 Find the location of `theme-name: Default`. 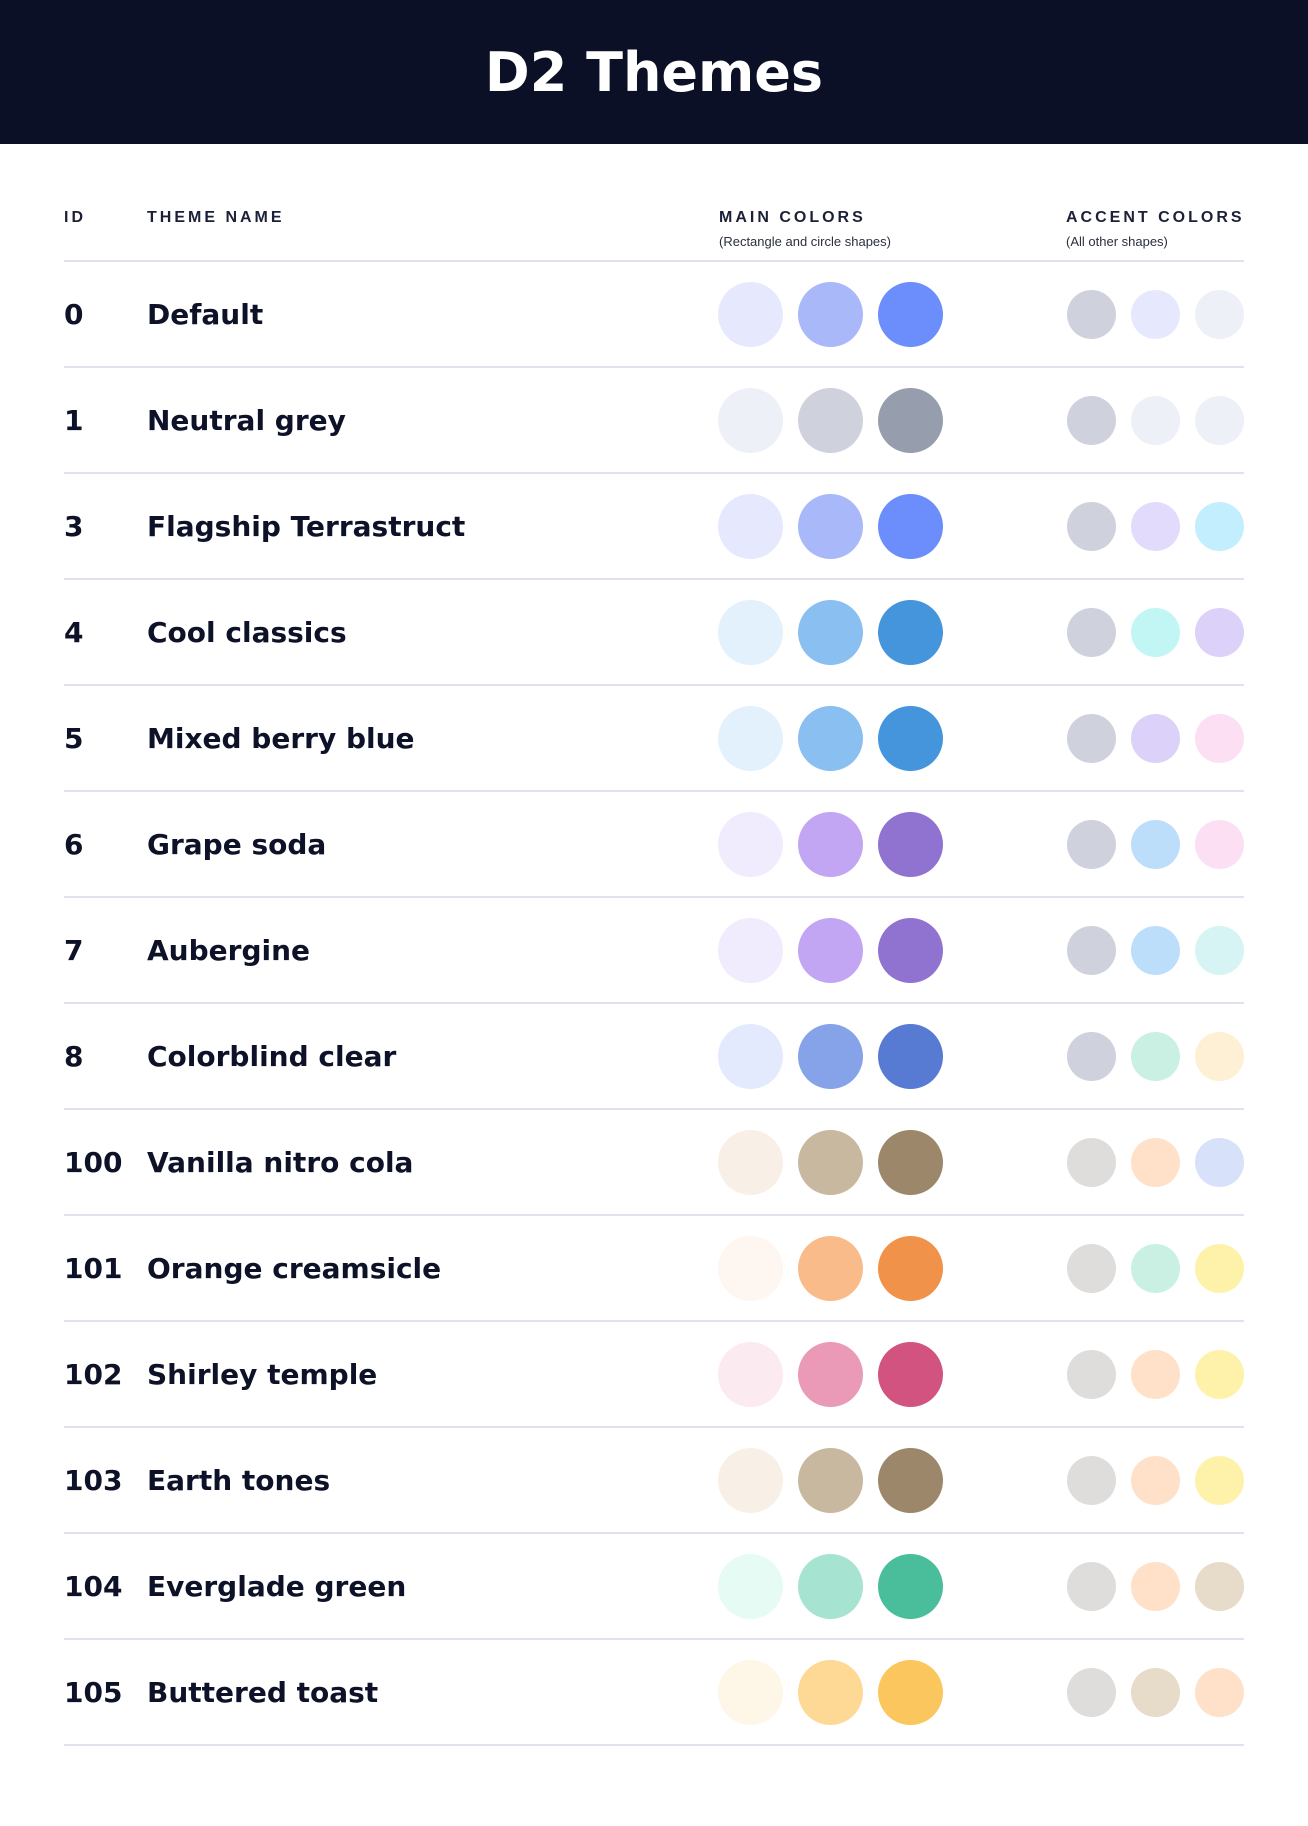

theme-name: Default is located at coordinates (205, 314).